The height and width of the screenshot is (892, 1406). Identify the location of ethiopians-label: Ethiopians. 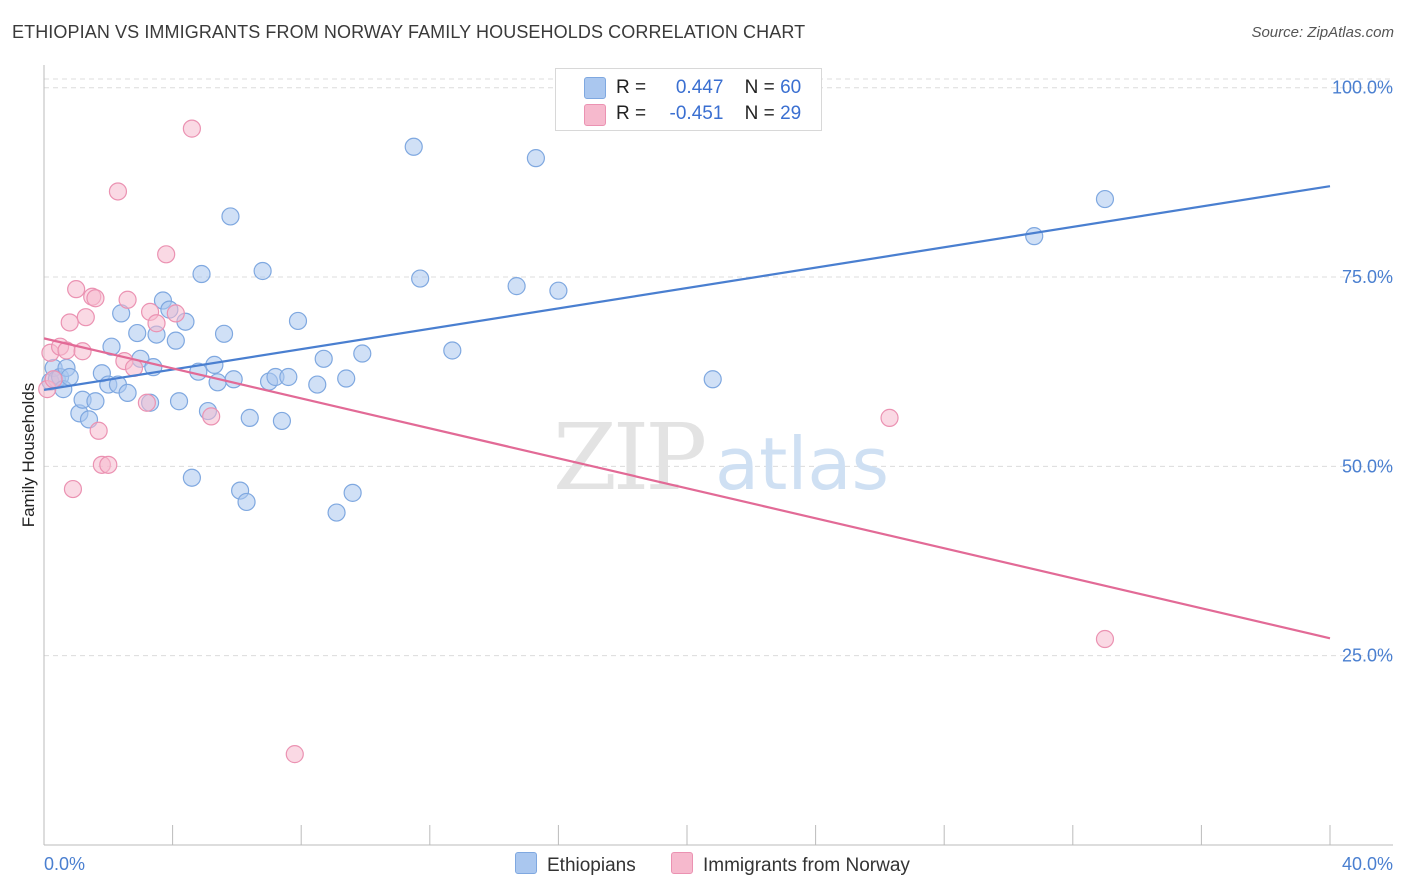
(591, 865).